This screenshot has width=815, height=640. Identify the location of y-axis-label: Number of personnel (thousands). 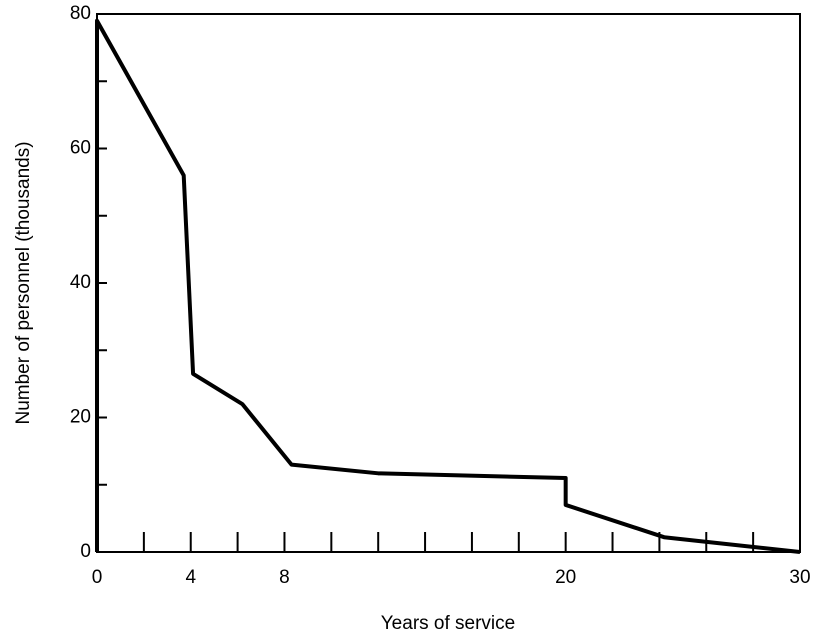
(23, 282).